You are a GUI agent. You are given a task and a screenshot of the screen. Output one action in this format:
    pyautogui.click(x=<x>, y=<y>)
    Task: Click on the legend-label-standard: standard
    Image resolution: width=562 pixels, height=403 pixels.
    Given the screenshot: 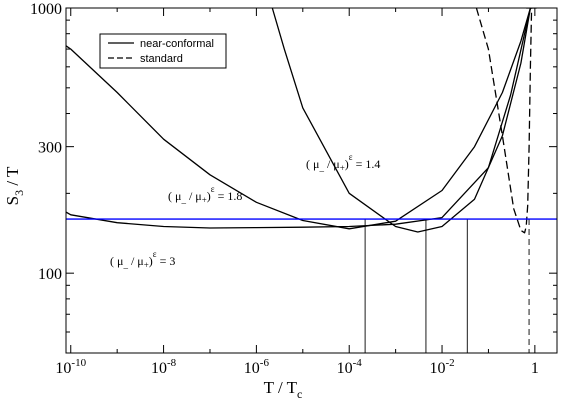 What is the action you would take?
    pyautogui.click(x=161, y=59)
    